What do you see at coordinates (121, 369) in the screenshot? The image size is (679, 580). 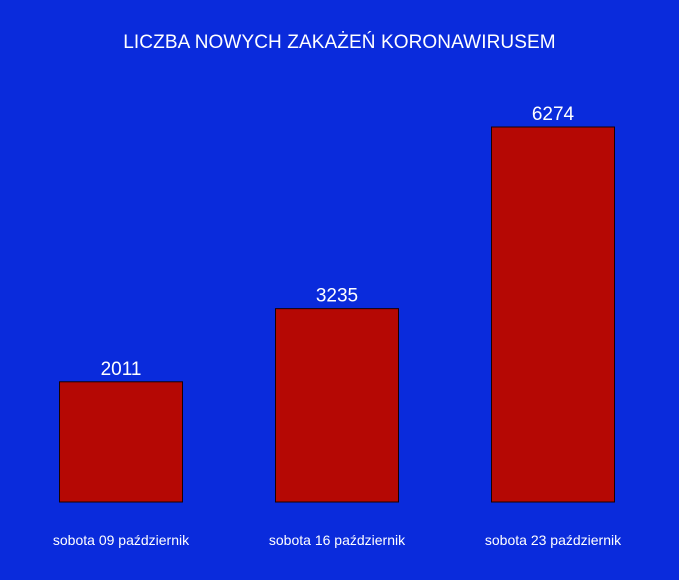 I see `data-label-1: 2011` at bounding box center [121, 369].